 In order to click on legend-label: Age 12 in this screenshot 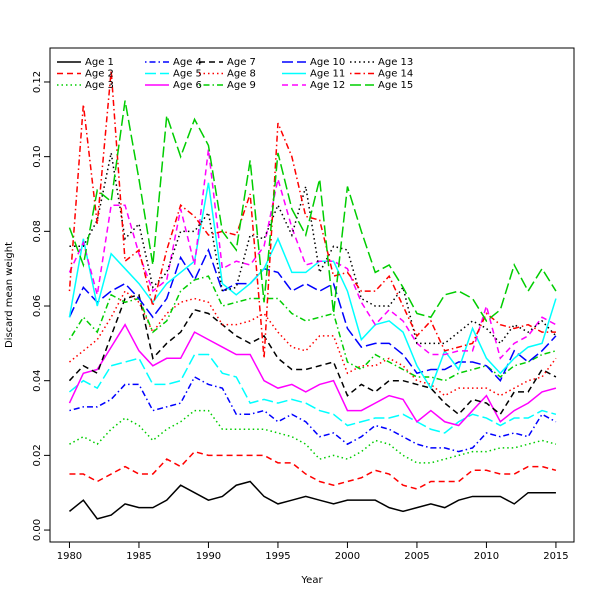, I will do `click(327, 85)`.